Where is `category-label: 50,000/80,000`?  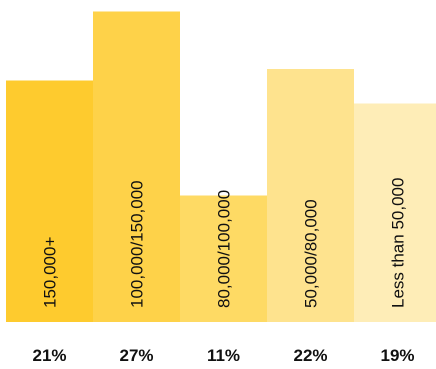
category-label: 50,000/80,000 is located at coordinates (311, 253).